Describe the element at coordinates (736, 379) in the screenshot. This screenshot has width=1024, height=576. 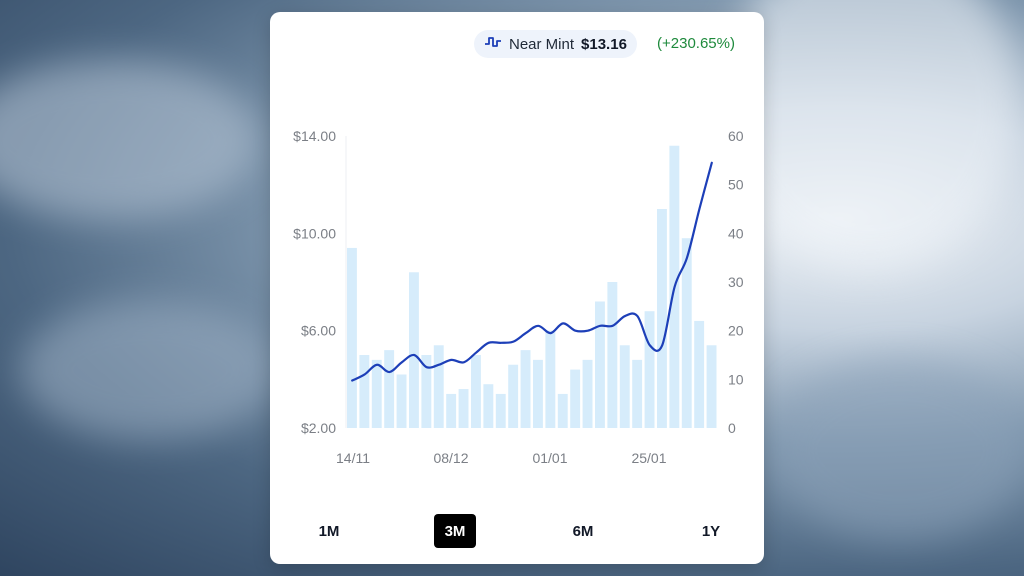
I see `right-axis-tick-label: 10` at that location.